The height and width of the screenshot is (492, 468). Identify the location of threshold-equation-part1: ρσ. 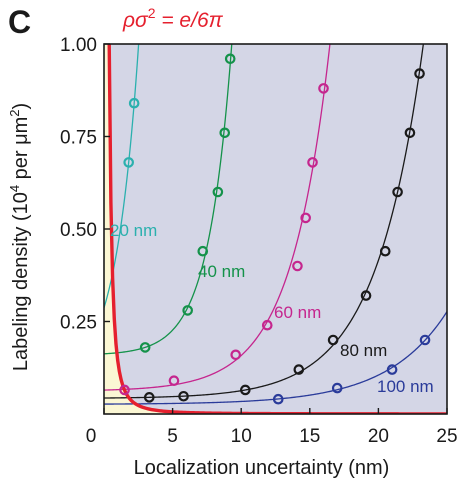
(135, 20).